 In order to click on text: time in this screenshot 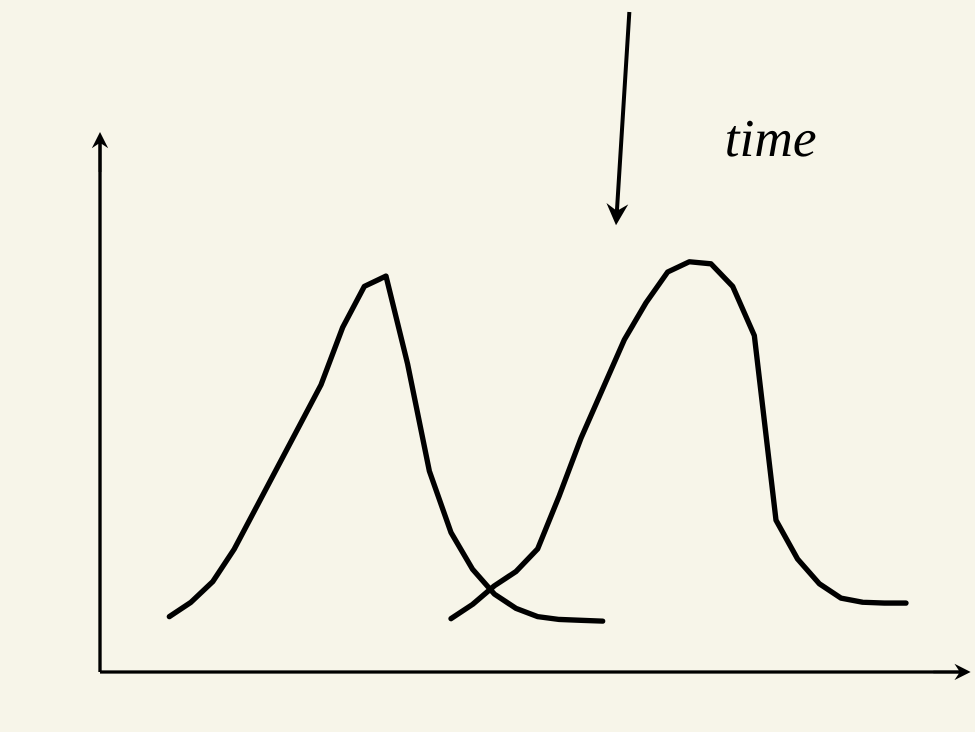, I will do `click(771, 138)`.